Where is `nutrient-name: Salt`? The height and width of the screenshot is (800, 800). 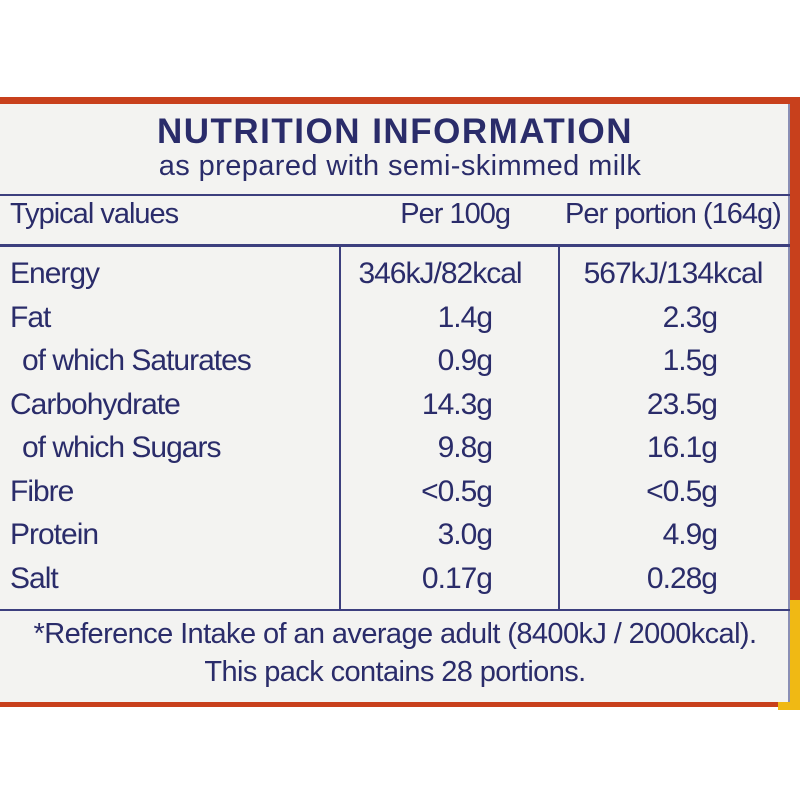 nutrient-name: Salt is located at coordinates (34, 578).